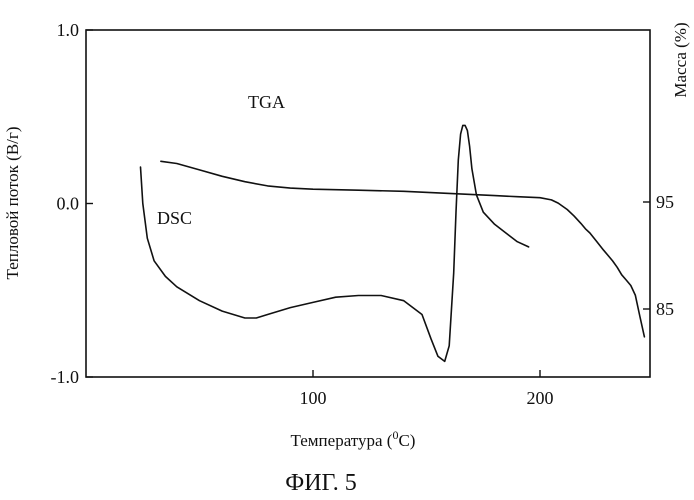 The width and height of the screenshot is (694, 500). I want to click on x-tick-label-1: 200, so click(540, 398).